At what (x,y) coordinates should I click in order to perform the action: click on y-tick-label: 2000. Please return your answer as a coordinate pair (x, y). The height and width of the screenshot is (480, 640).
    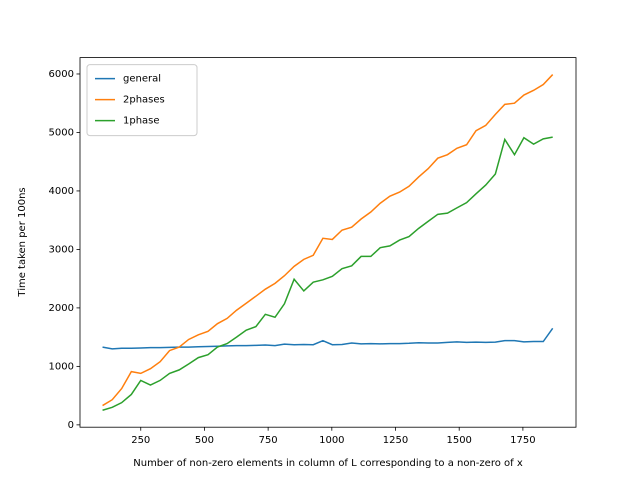
    Looking at the image, I should click on (61, 308).